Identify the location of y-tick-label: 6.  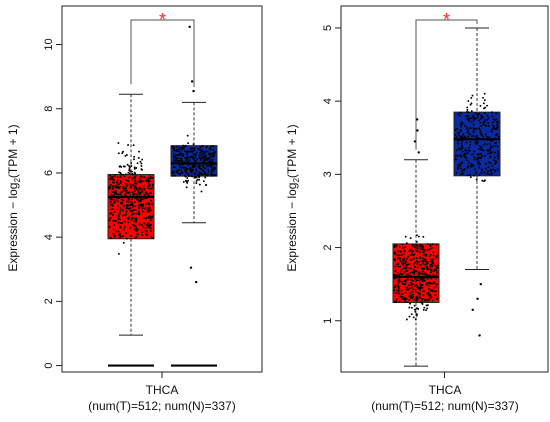
(49, 173).